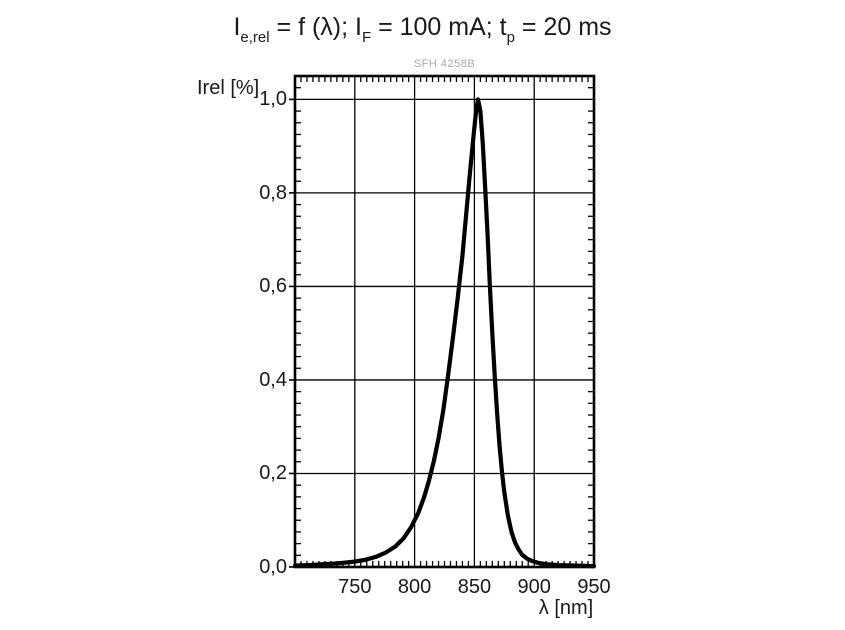  I want to click on y-axis-title: Irel [%], so click(228, 88).